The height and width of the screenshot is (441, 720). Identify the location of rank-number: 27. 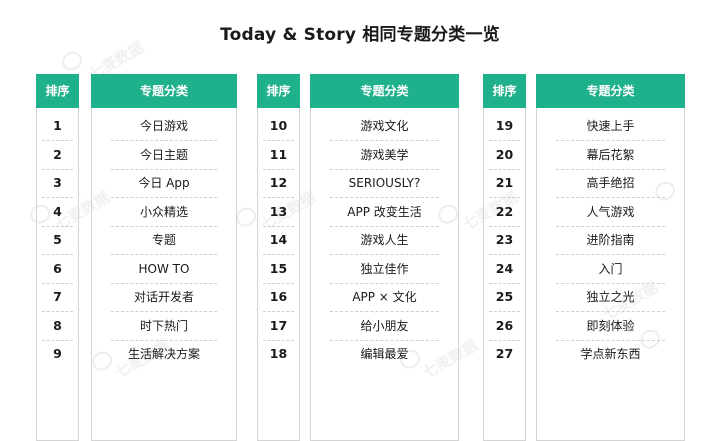
(504, 353).